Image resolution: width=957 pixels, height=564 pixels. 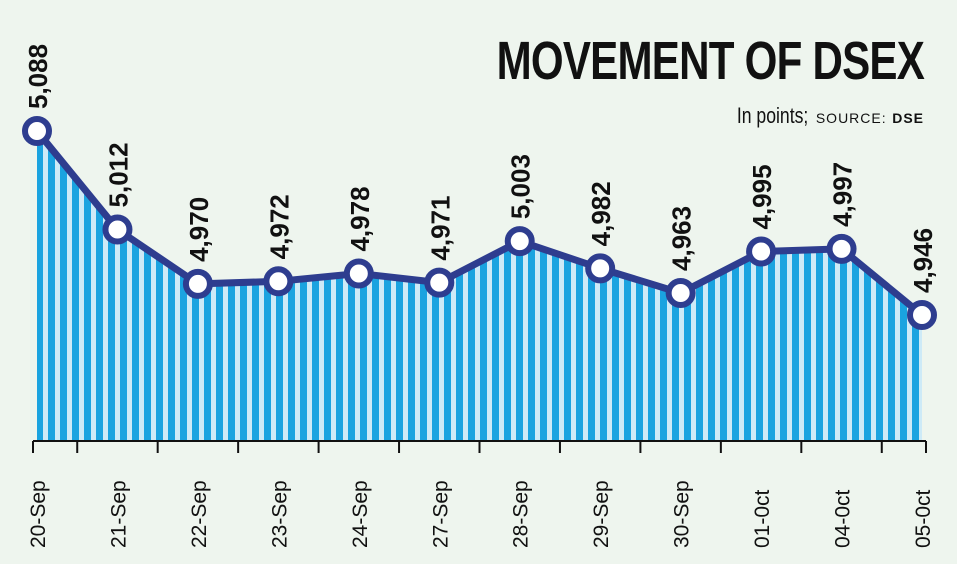 I want to click on data-point-24-Sep, so click(x=358, y=273).